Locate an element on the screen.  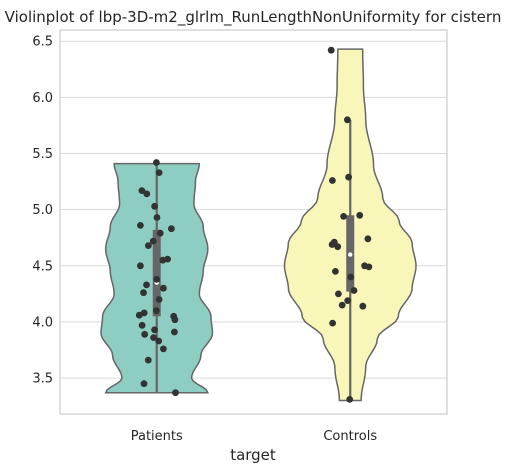
x-tick-labels: Patients Controls is located at coordinates (254, 436).